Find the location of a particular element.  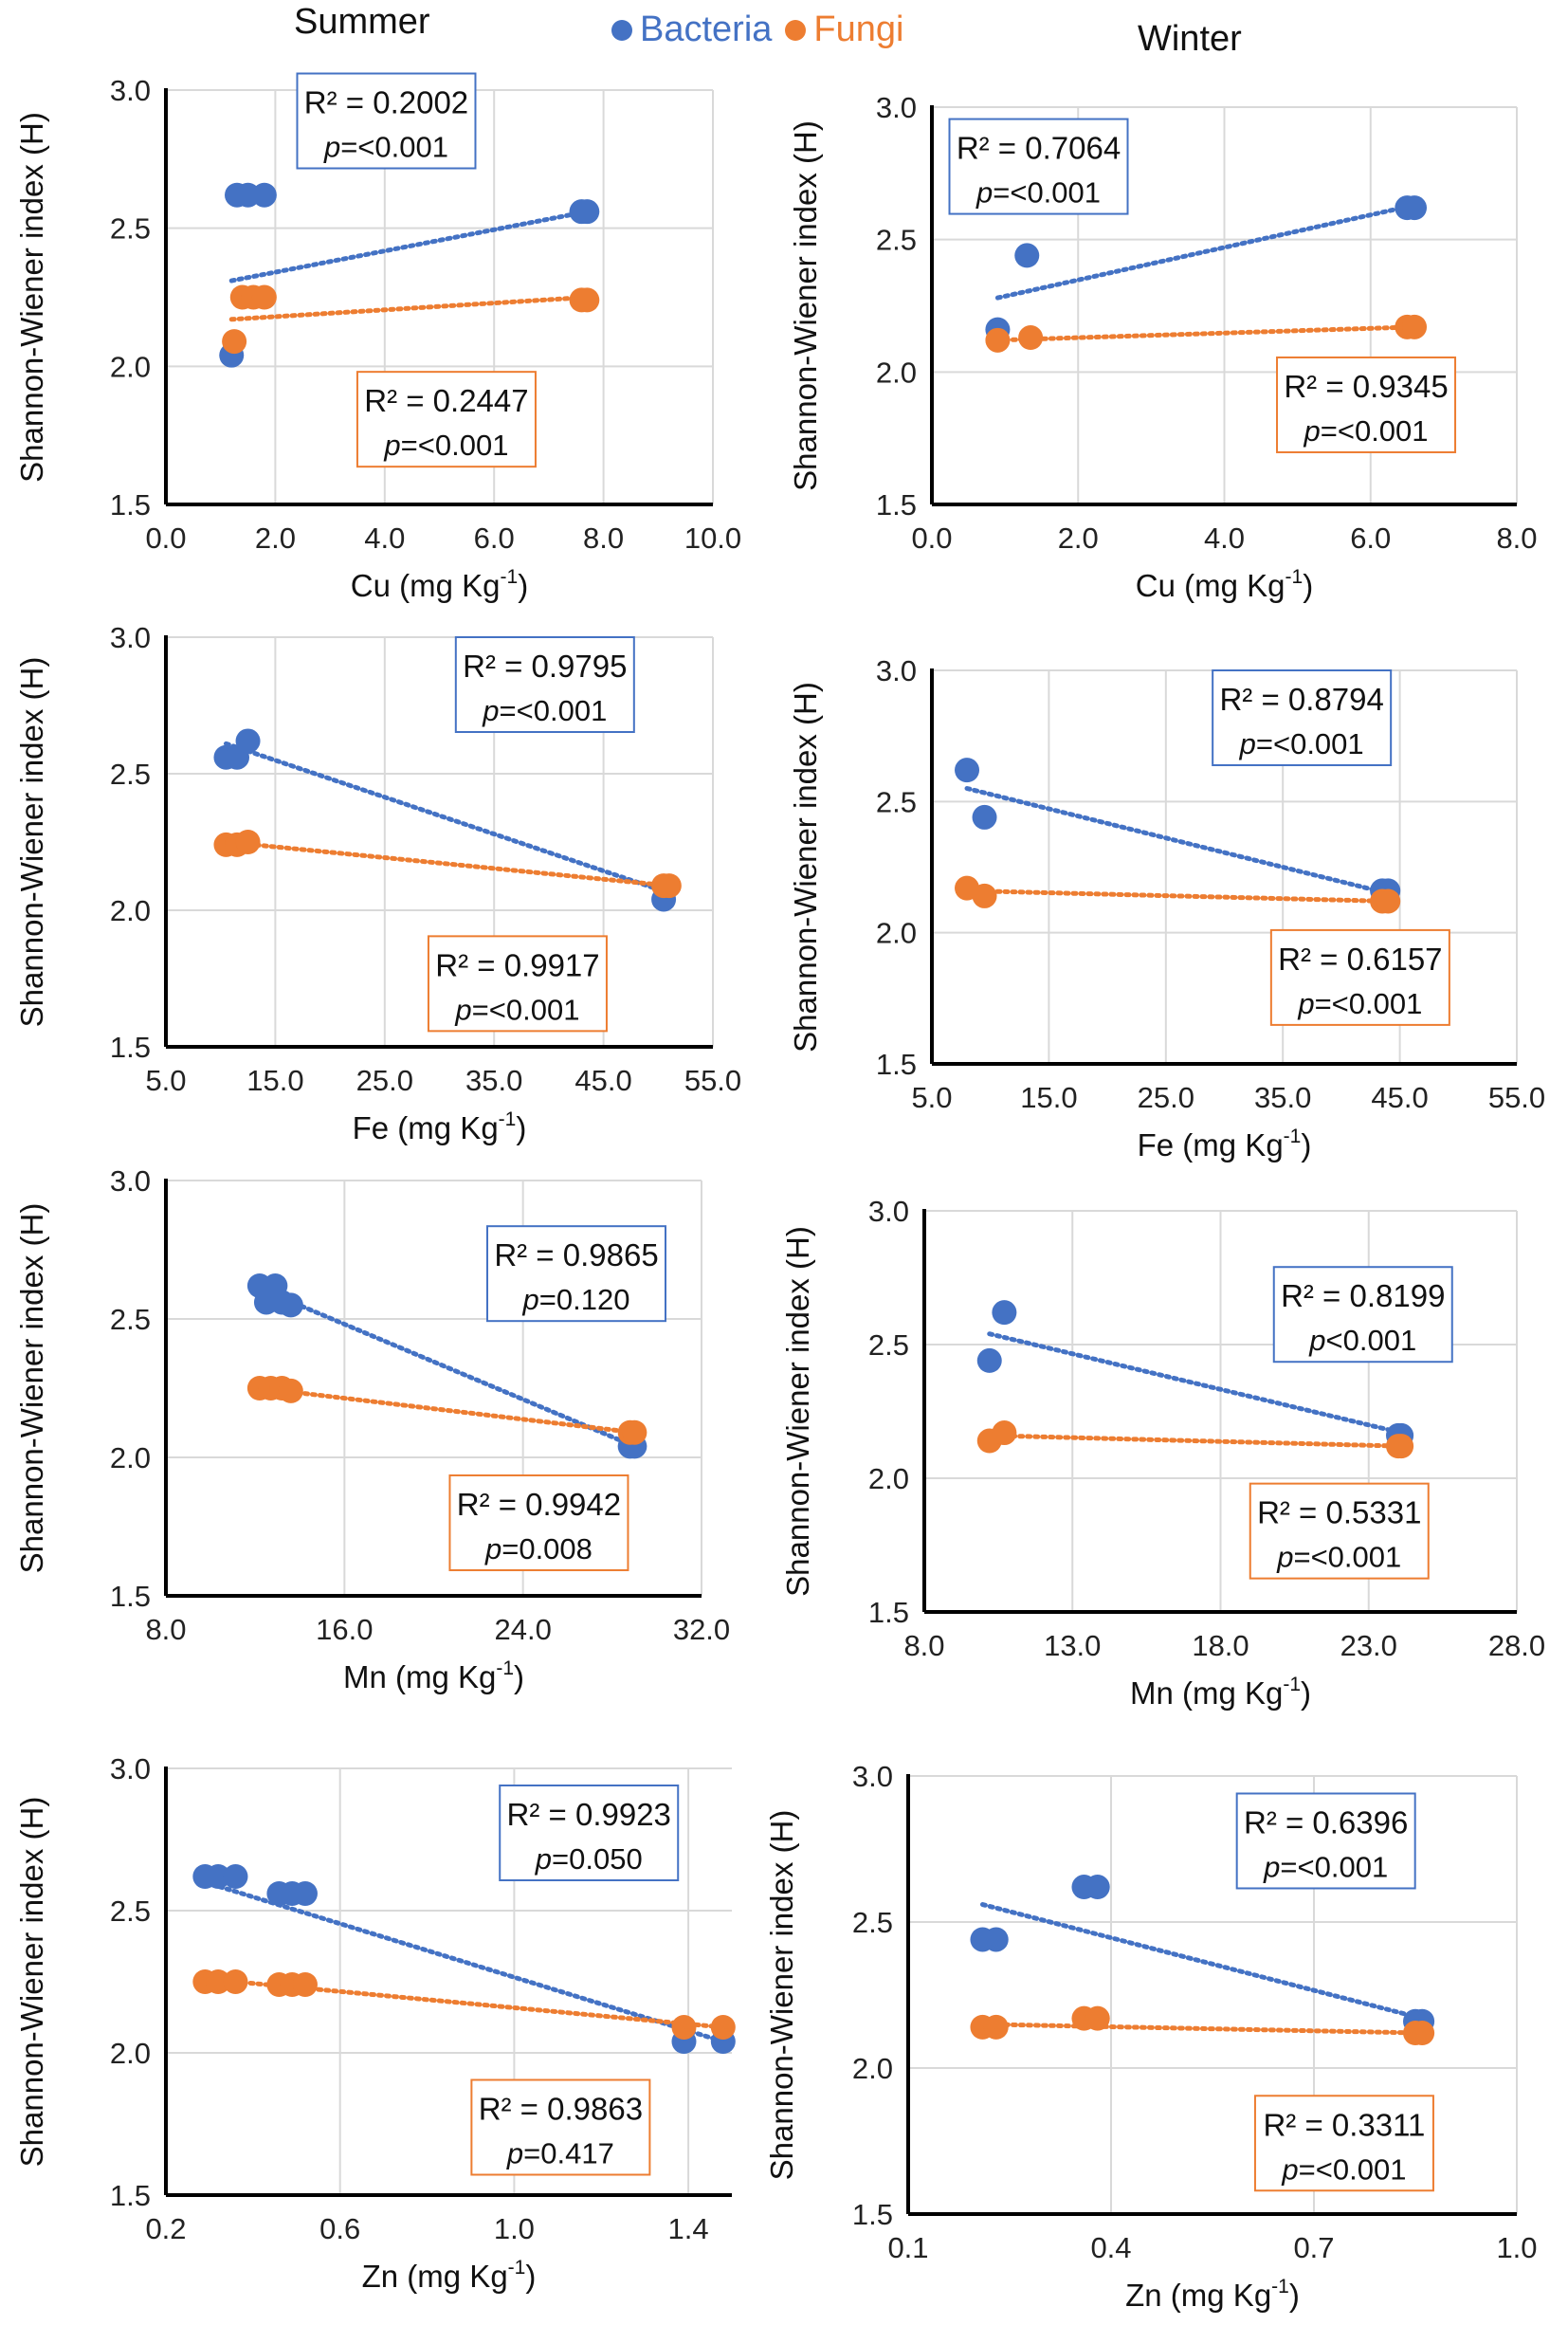

legend-bacteria-label: Bacteria is located at coordinates (706, 29).